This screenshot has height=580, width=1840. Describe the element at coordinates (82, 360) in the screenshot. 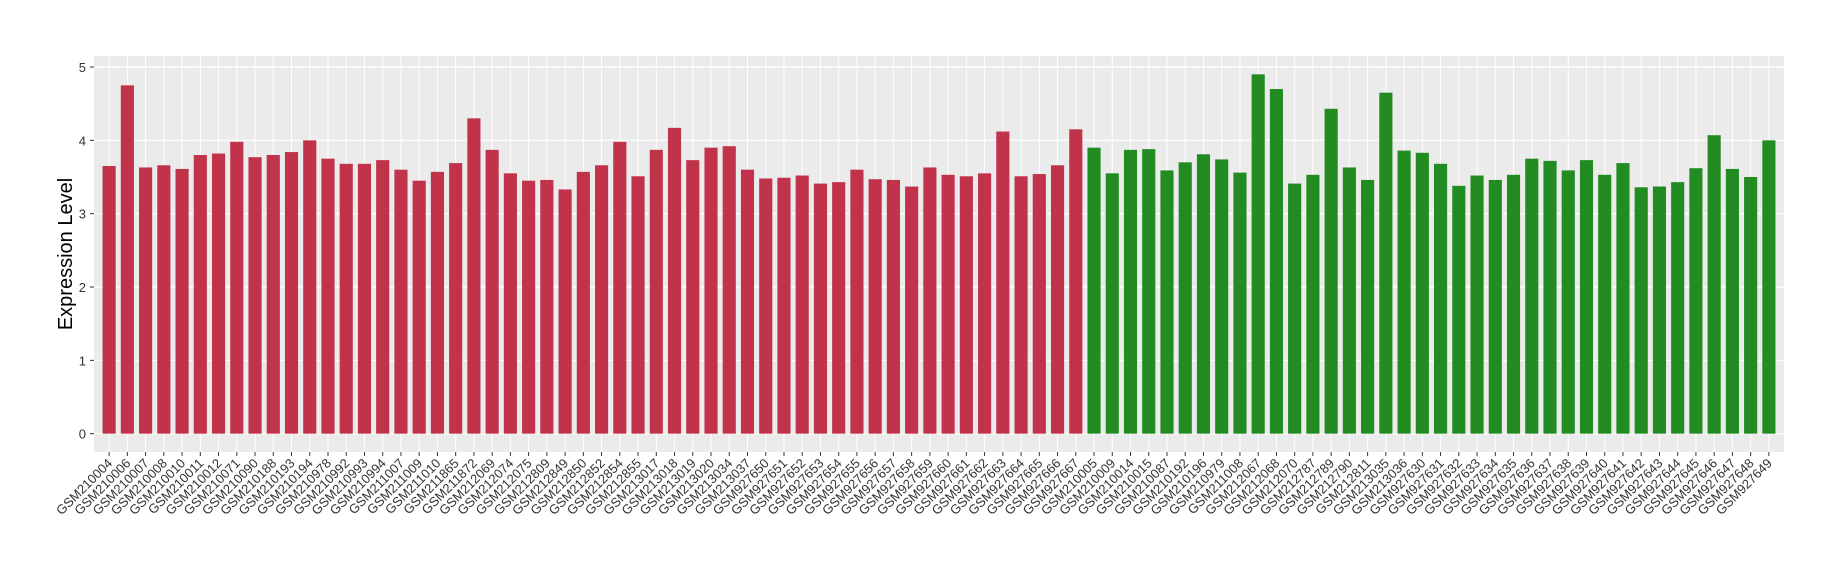

I see `y-tick-label: 1` at that location.